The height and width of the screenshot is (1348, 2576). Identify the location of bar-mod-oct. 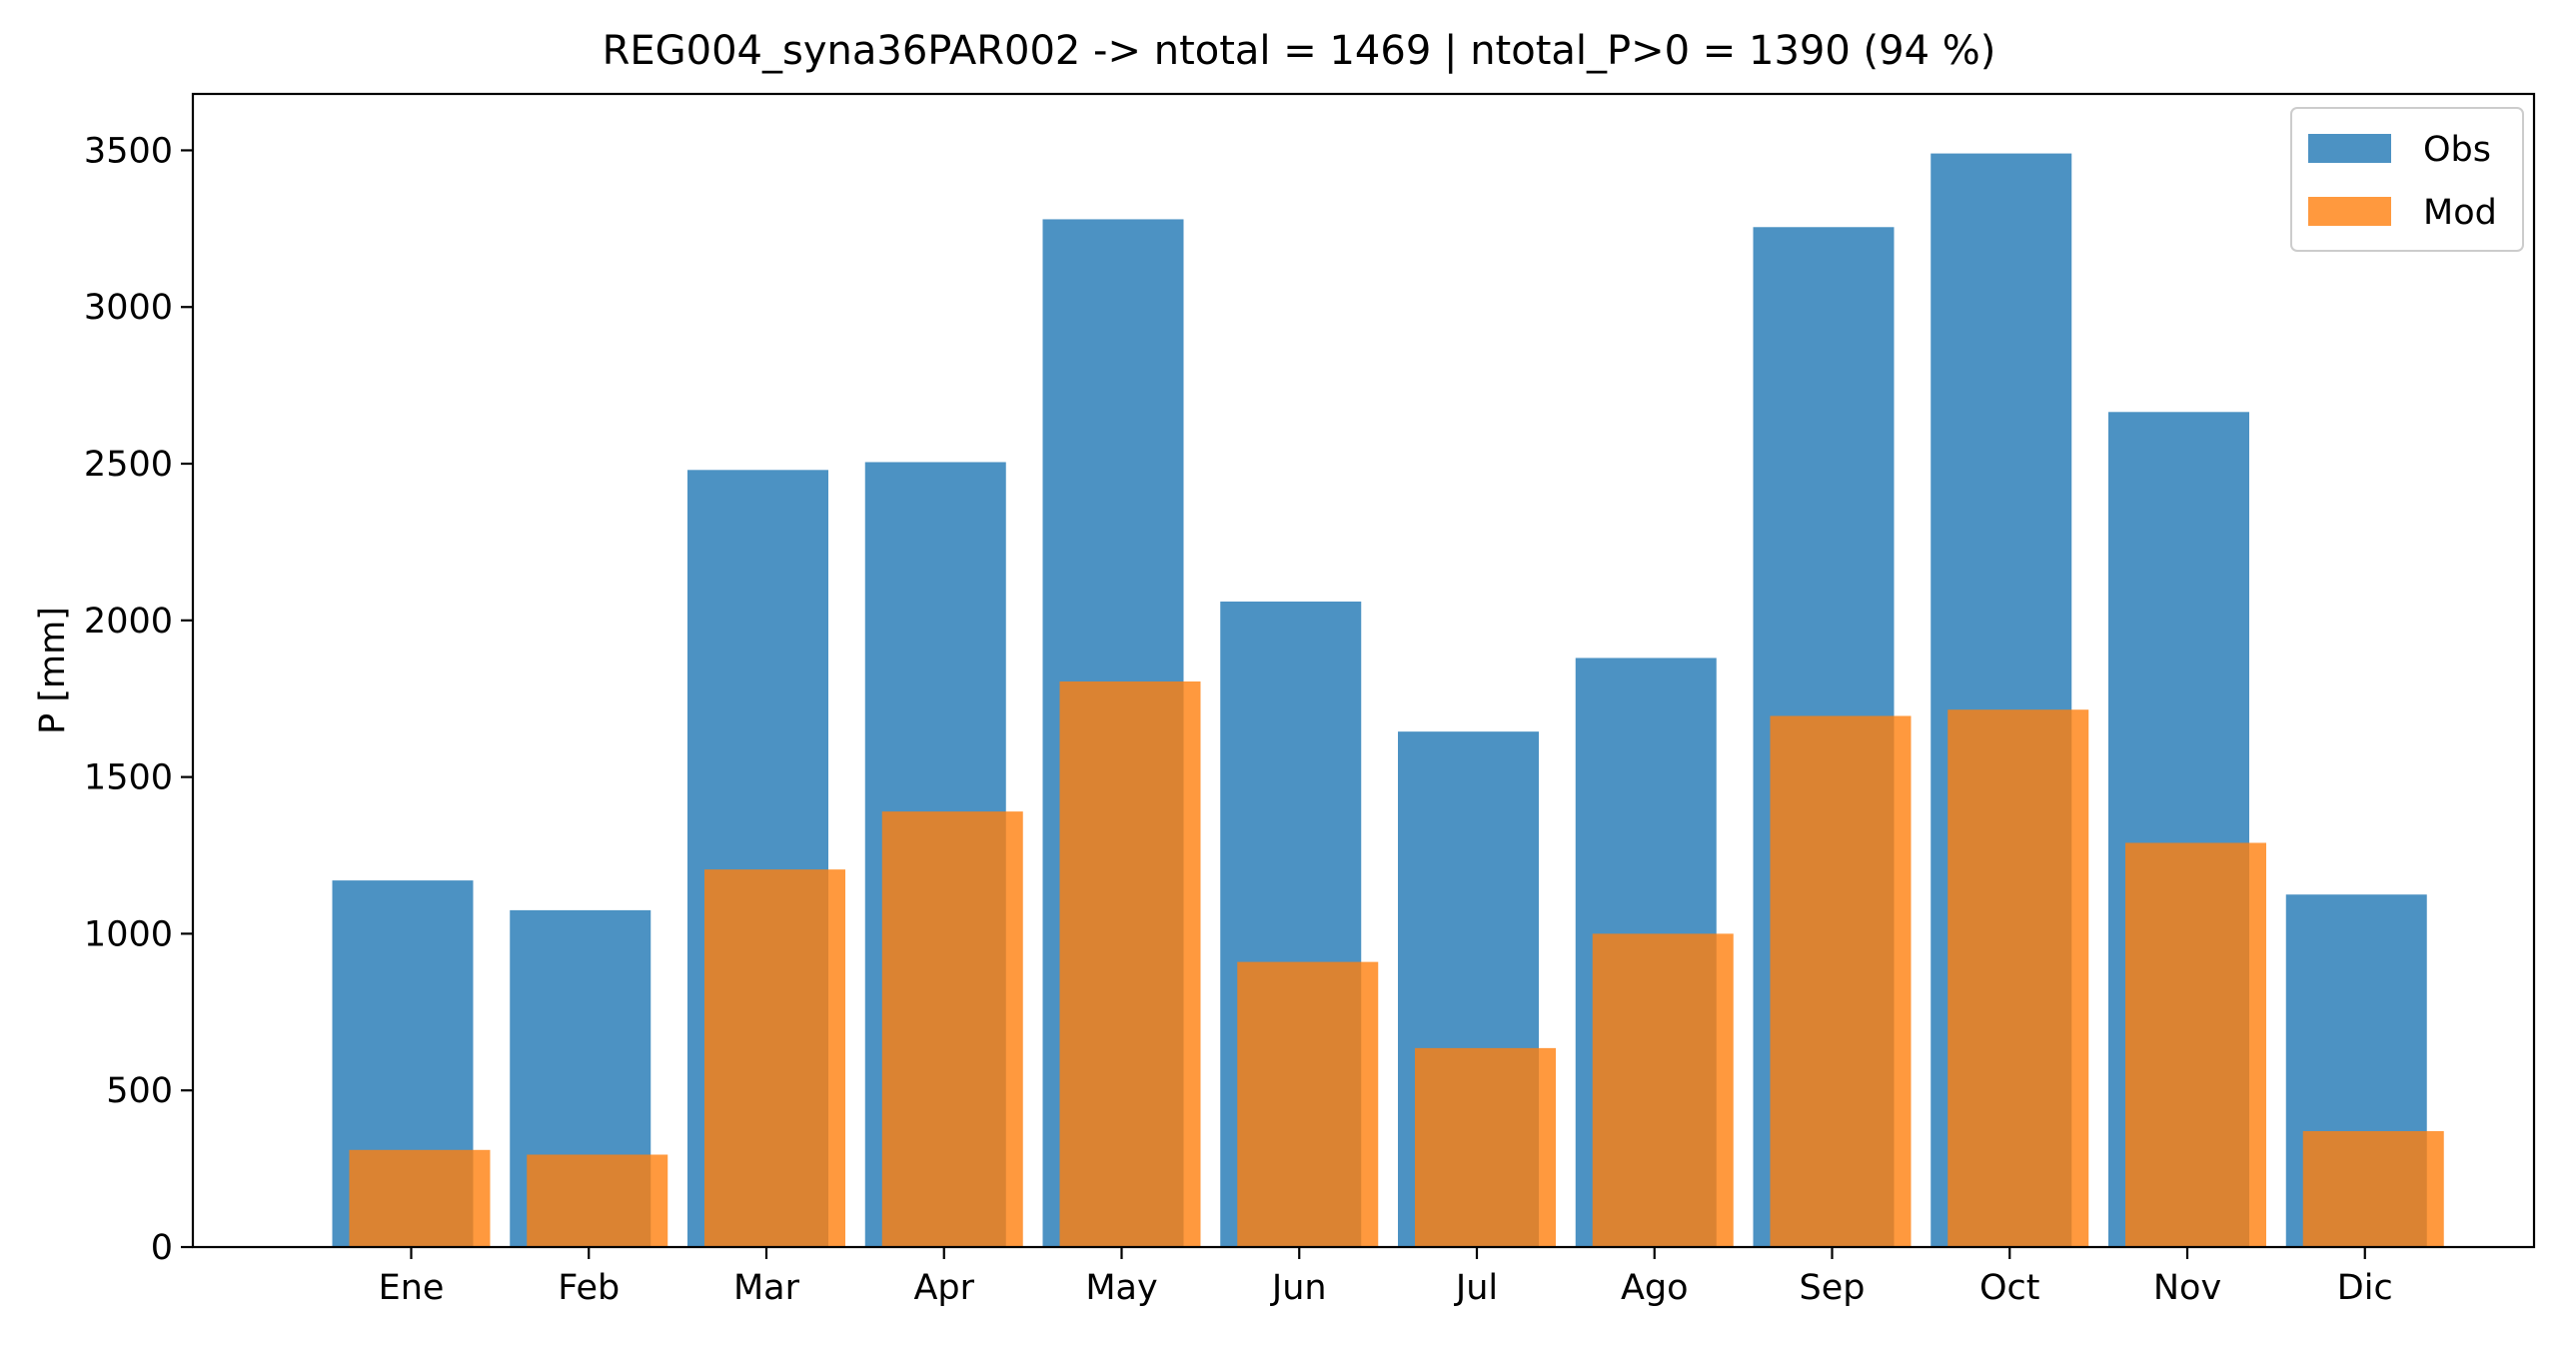
(2018, 978).